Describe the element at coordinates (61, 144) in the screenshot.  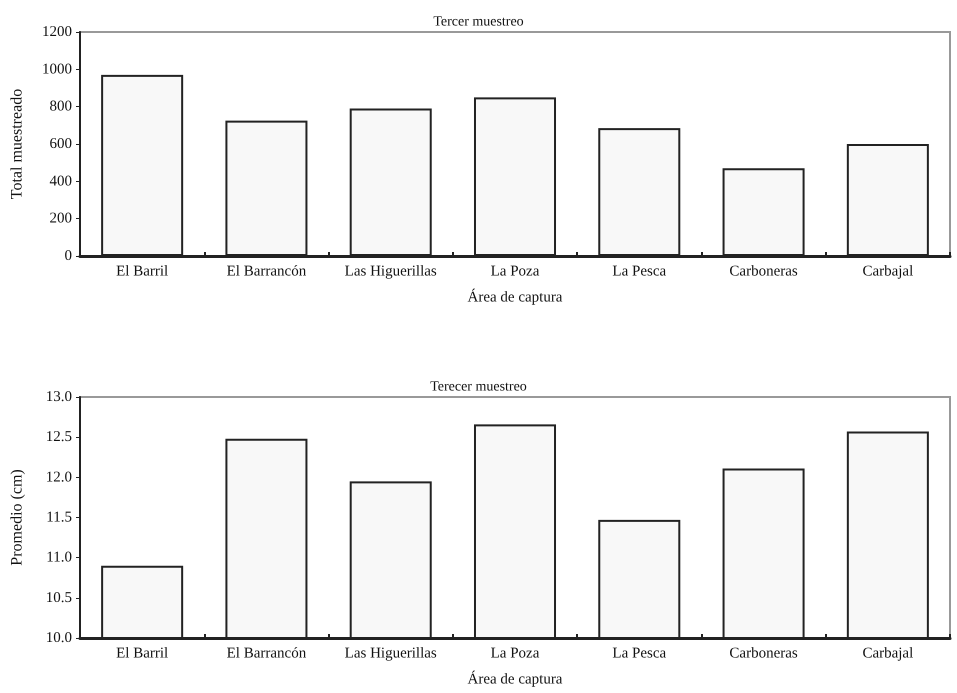
I see `y-tick-label: 600` at that location.